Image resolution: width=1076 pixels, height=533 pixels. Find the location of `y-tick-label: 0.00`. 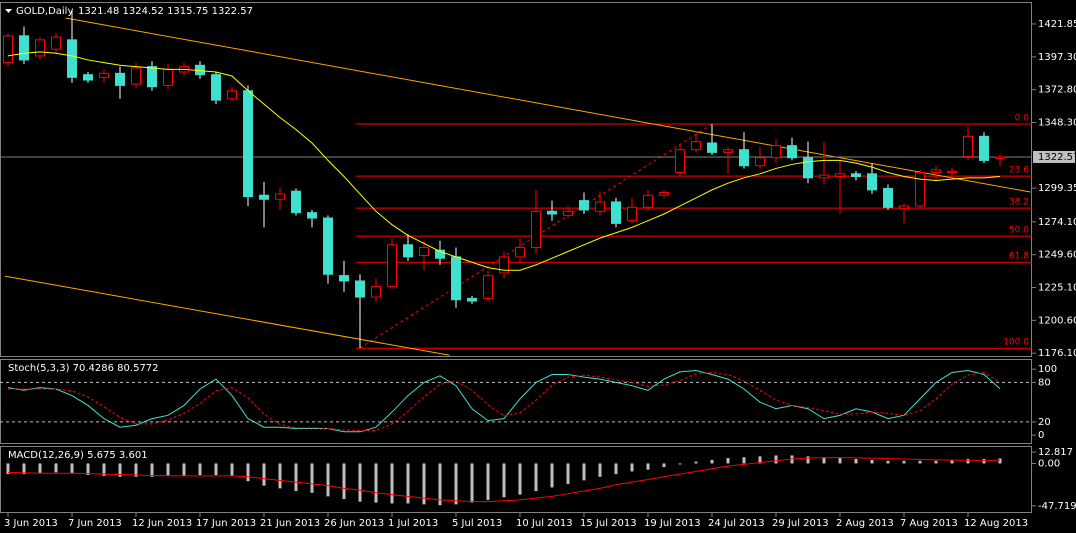

y-tick-label: 0.00 is located at coordinates (1049, 463).